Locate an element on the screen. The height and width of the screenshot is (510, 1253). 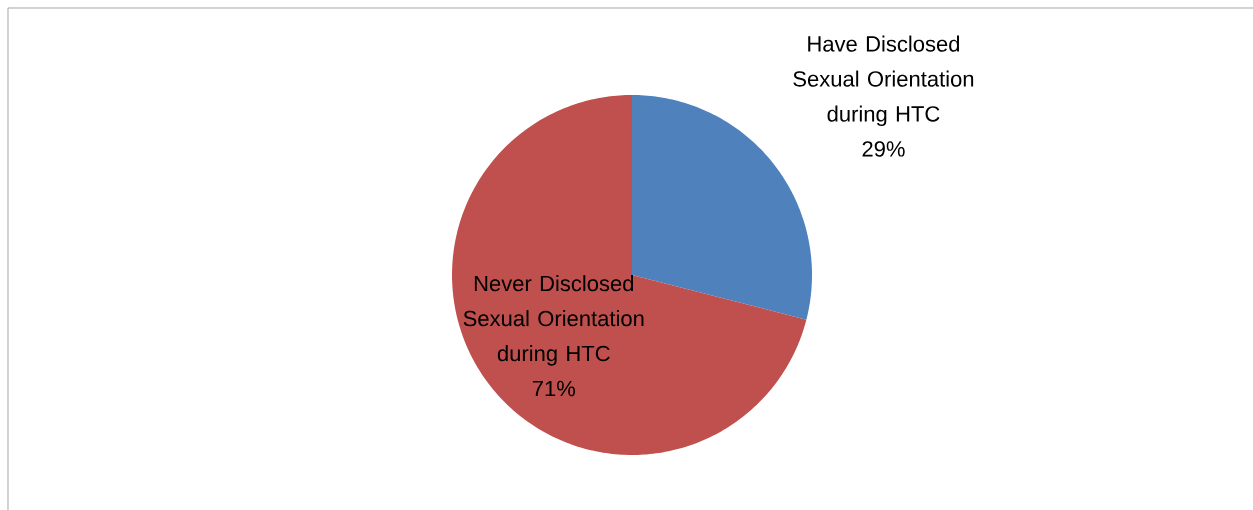
slice-label: Never Disclosed Sexual Orientation during HTC is located at coordinates (553, 320).